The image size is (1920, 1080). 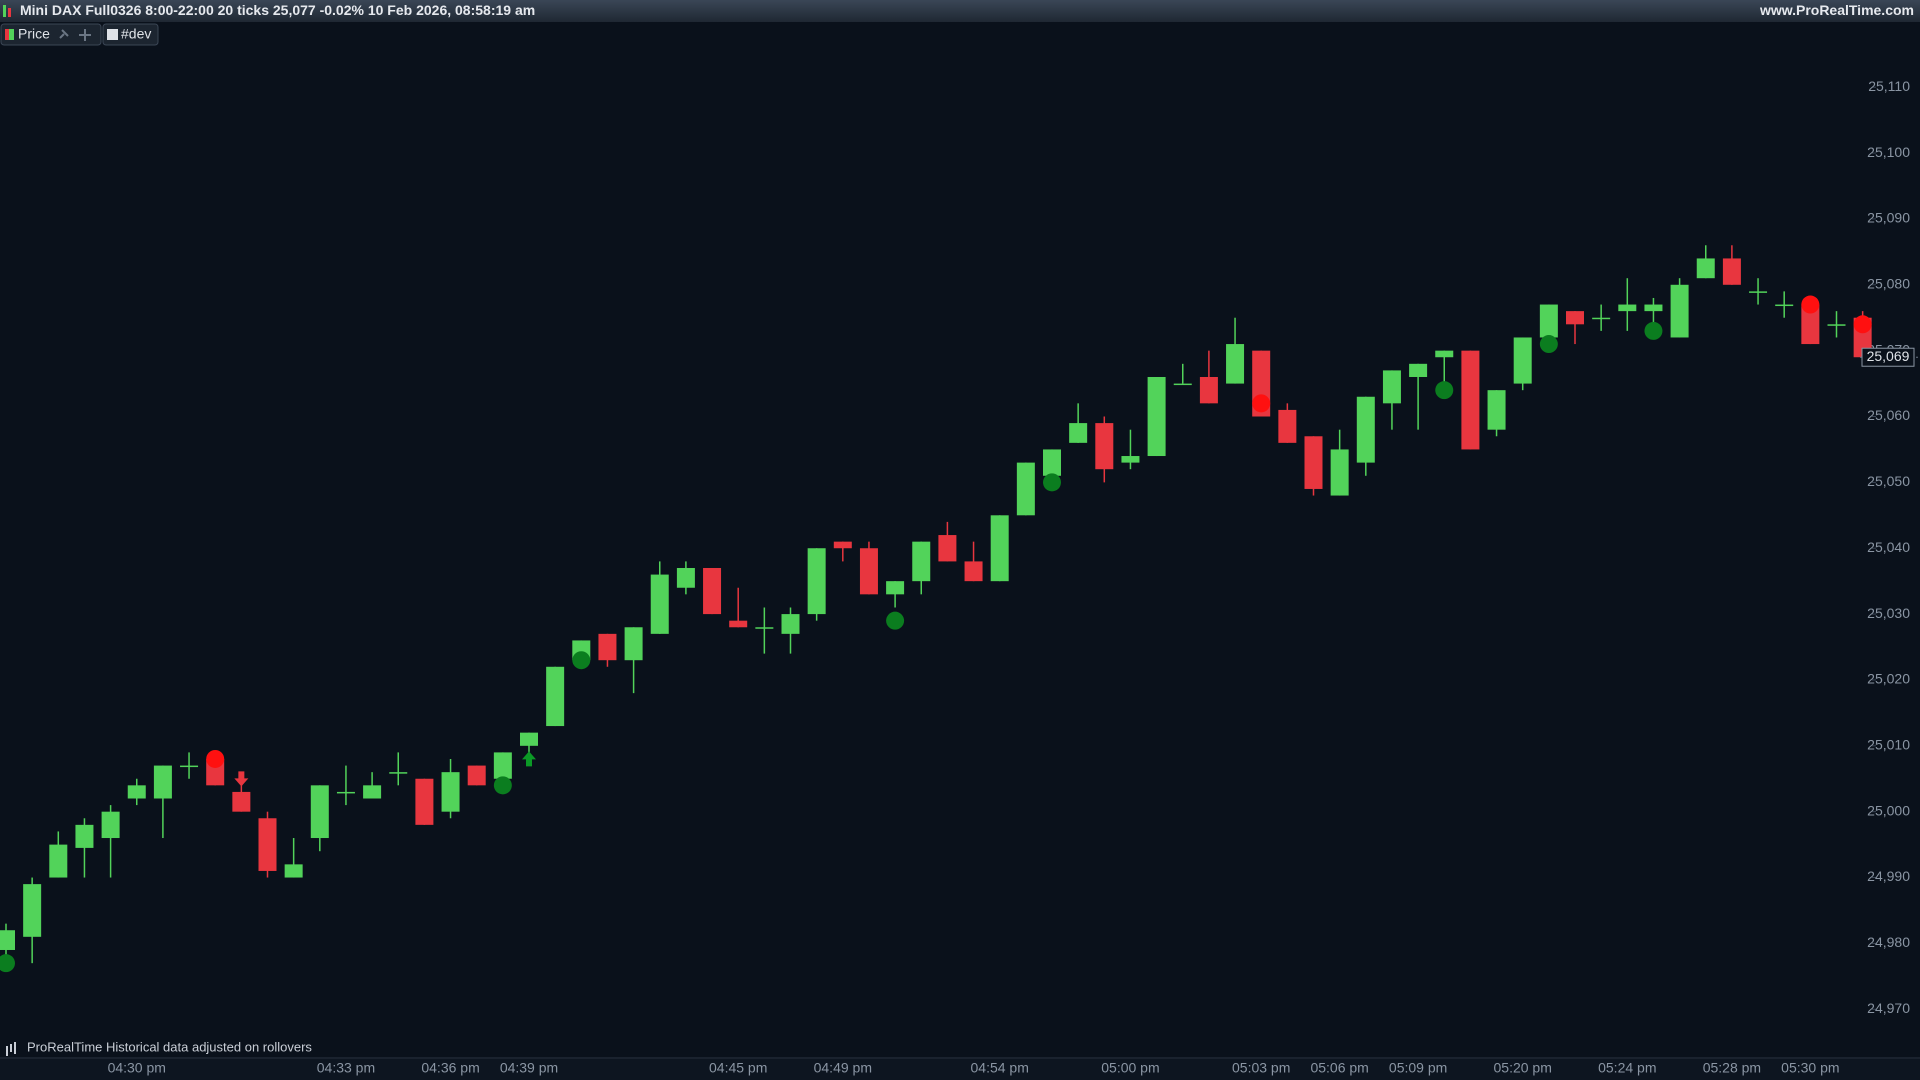 What do you see at coordinates (1836, 10) in the screenshot?
I see `site-link: www.ProRealTime.com` at bounding box center [1836, 10].